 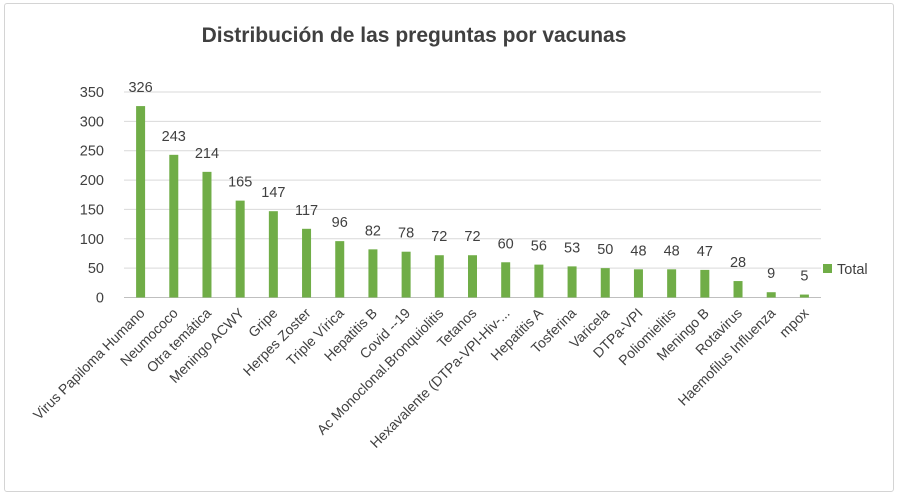 What do you see at coordinates (406, 234) in the screenshot?
I see `data-label: 78` at bounding box center [406, 234].